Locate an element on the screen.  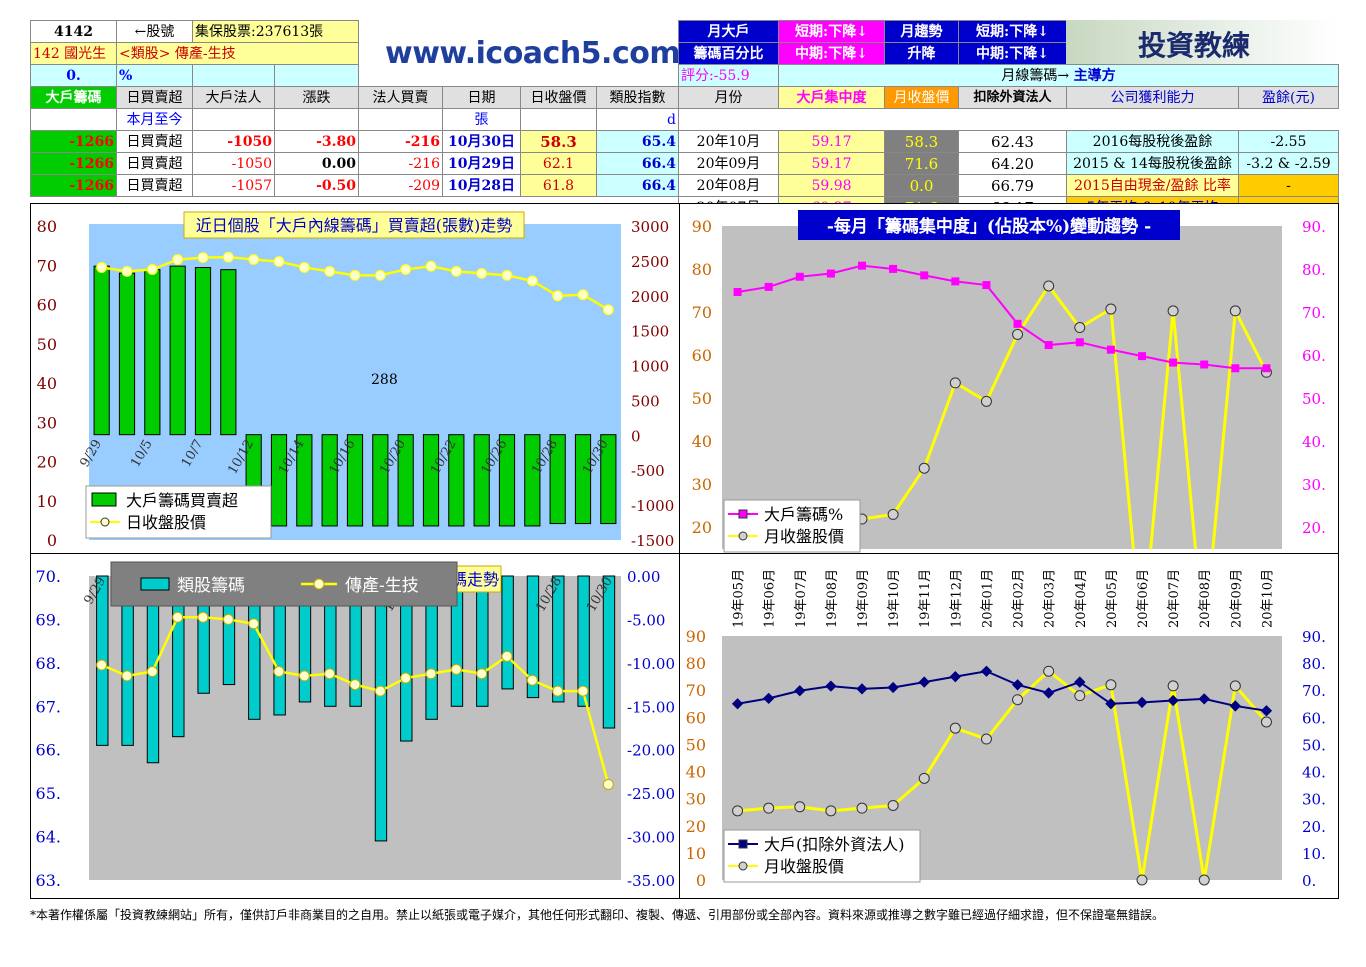
monthly-chip-label: 月線籌碼→ is located at coordinates (1035, 75).